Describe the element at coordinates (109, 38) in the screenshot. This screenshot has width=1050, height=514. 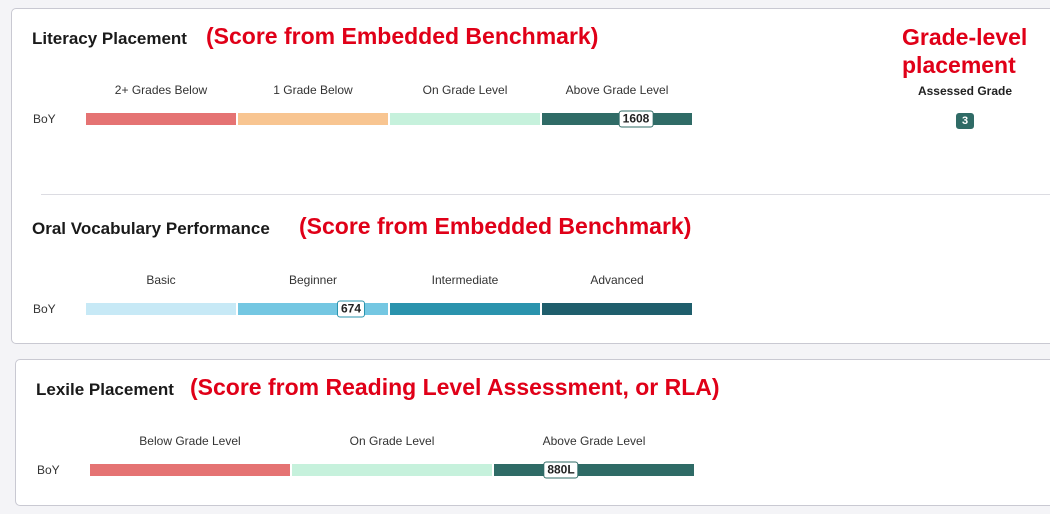
I see `section-title: Literacy Placement` at that location.